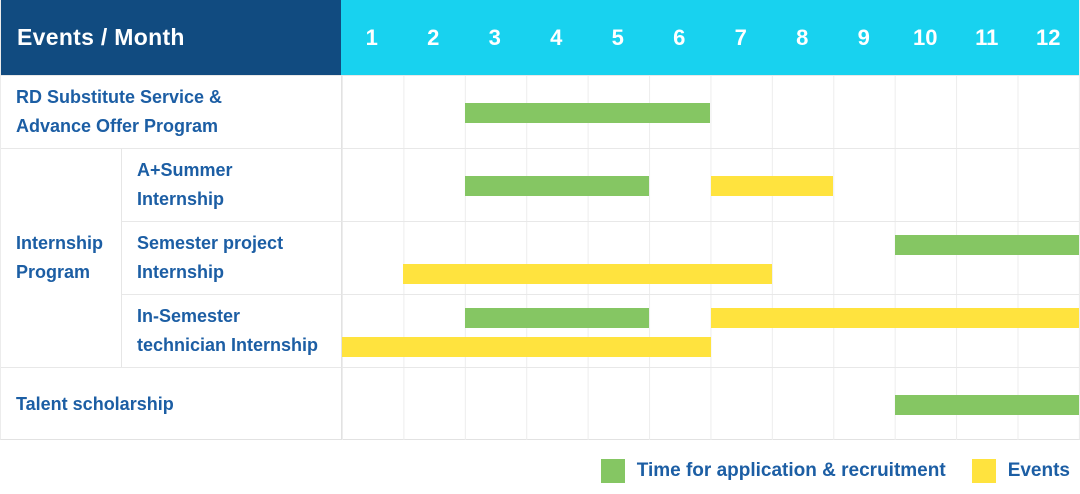 This screenshot has width=1080, height=494. What do you see at coordinates (117, 126) in the screenshot?
I see `row-label-line: Advance Offer Program` at bounding box center [117, 126].